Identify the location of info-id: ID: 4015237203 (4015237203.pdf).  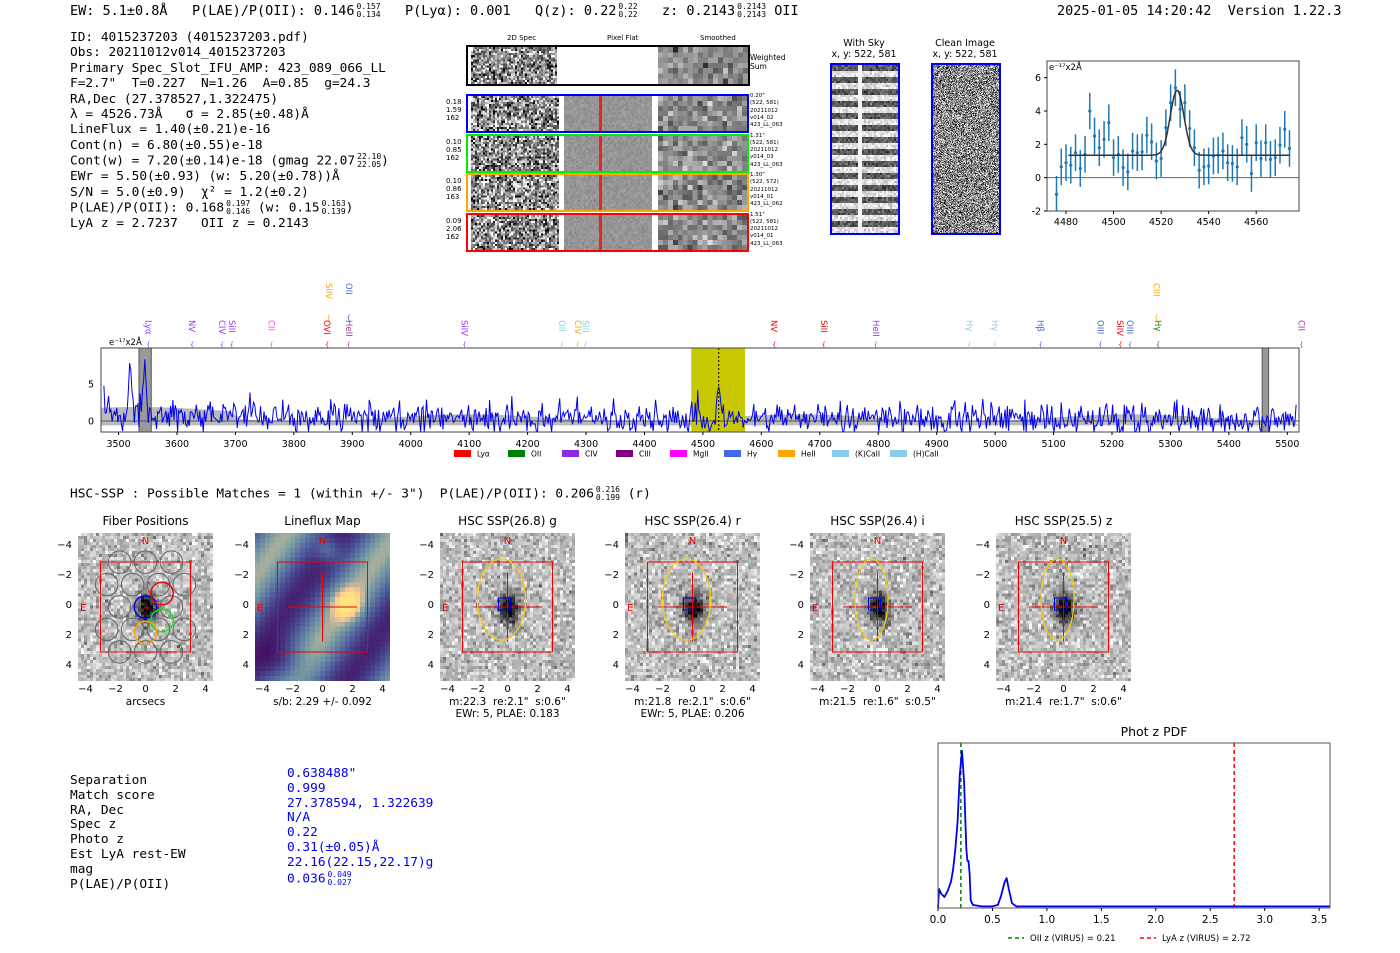
(189, 37).